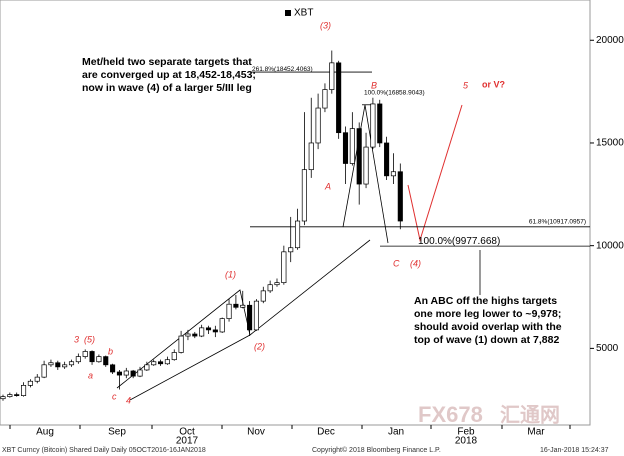  I want to click on annotation: An ABC off the highs targets, so click(485, 301).